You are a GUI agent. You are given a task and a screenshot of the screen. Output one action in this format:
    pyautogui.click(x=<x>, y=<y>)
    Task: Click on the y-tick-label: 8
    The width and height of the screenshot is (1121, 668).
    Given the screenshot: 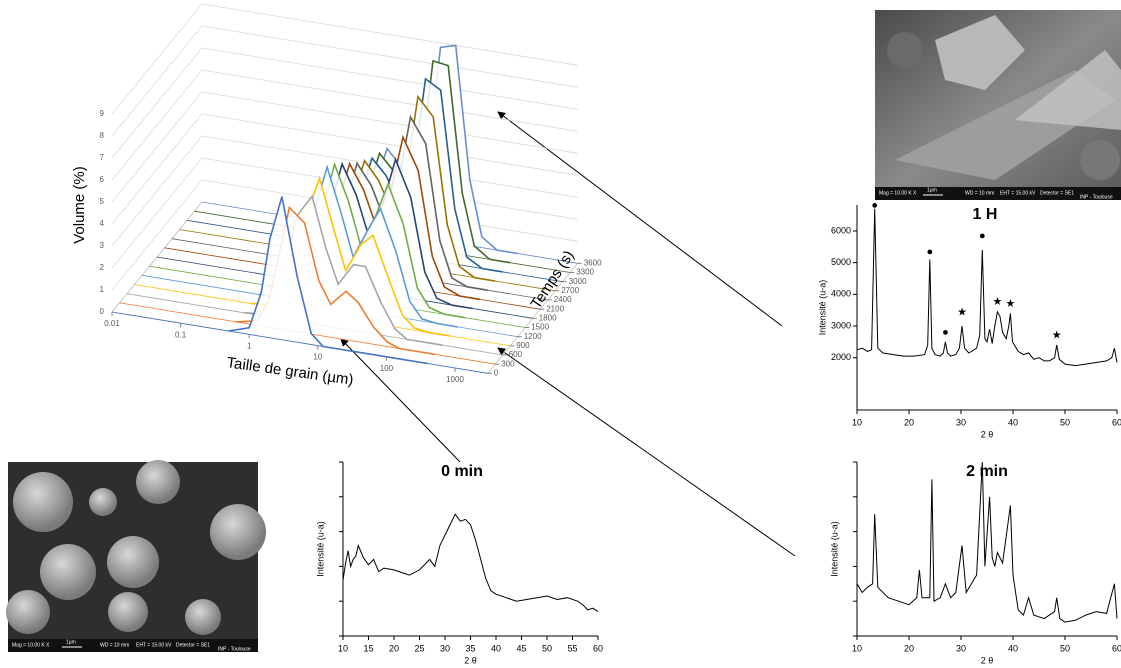 What is the action you would take?
    pyautogui.click(x=102, y=135)
    